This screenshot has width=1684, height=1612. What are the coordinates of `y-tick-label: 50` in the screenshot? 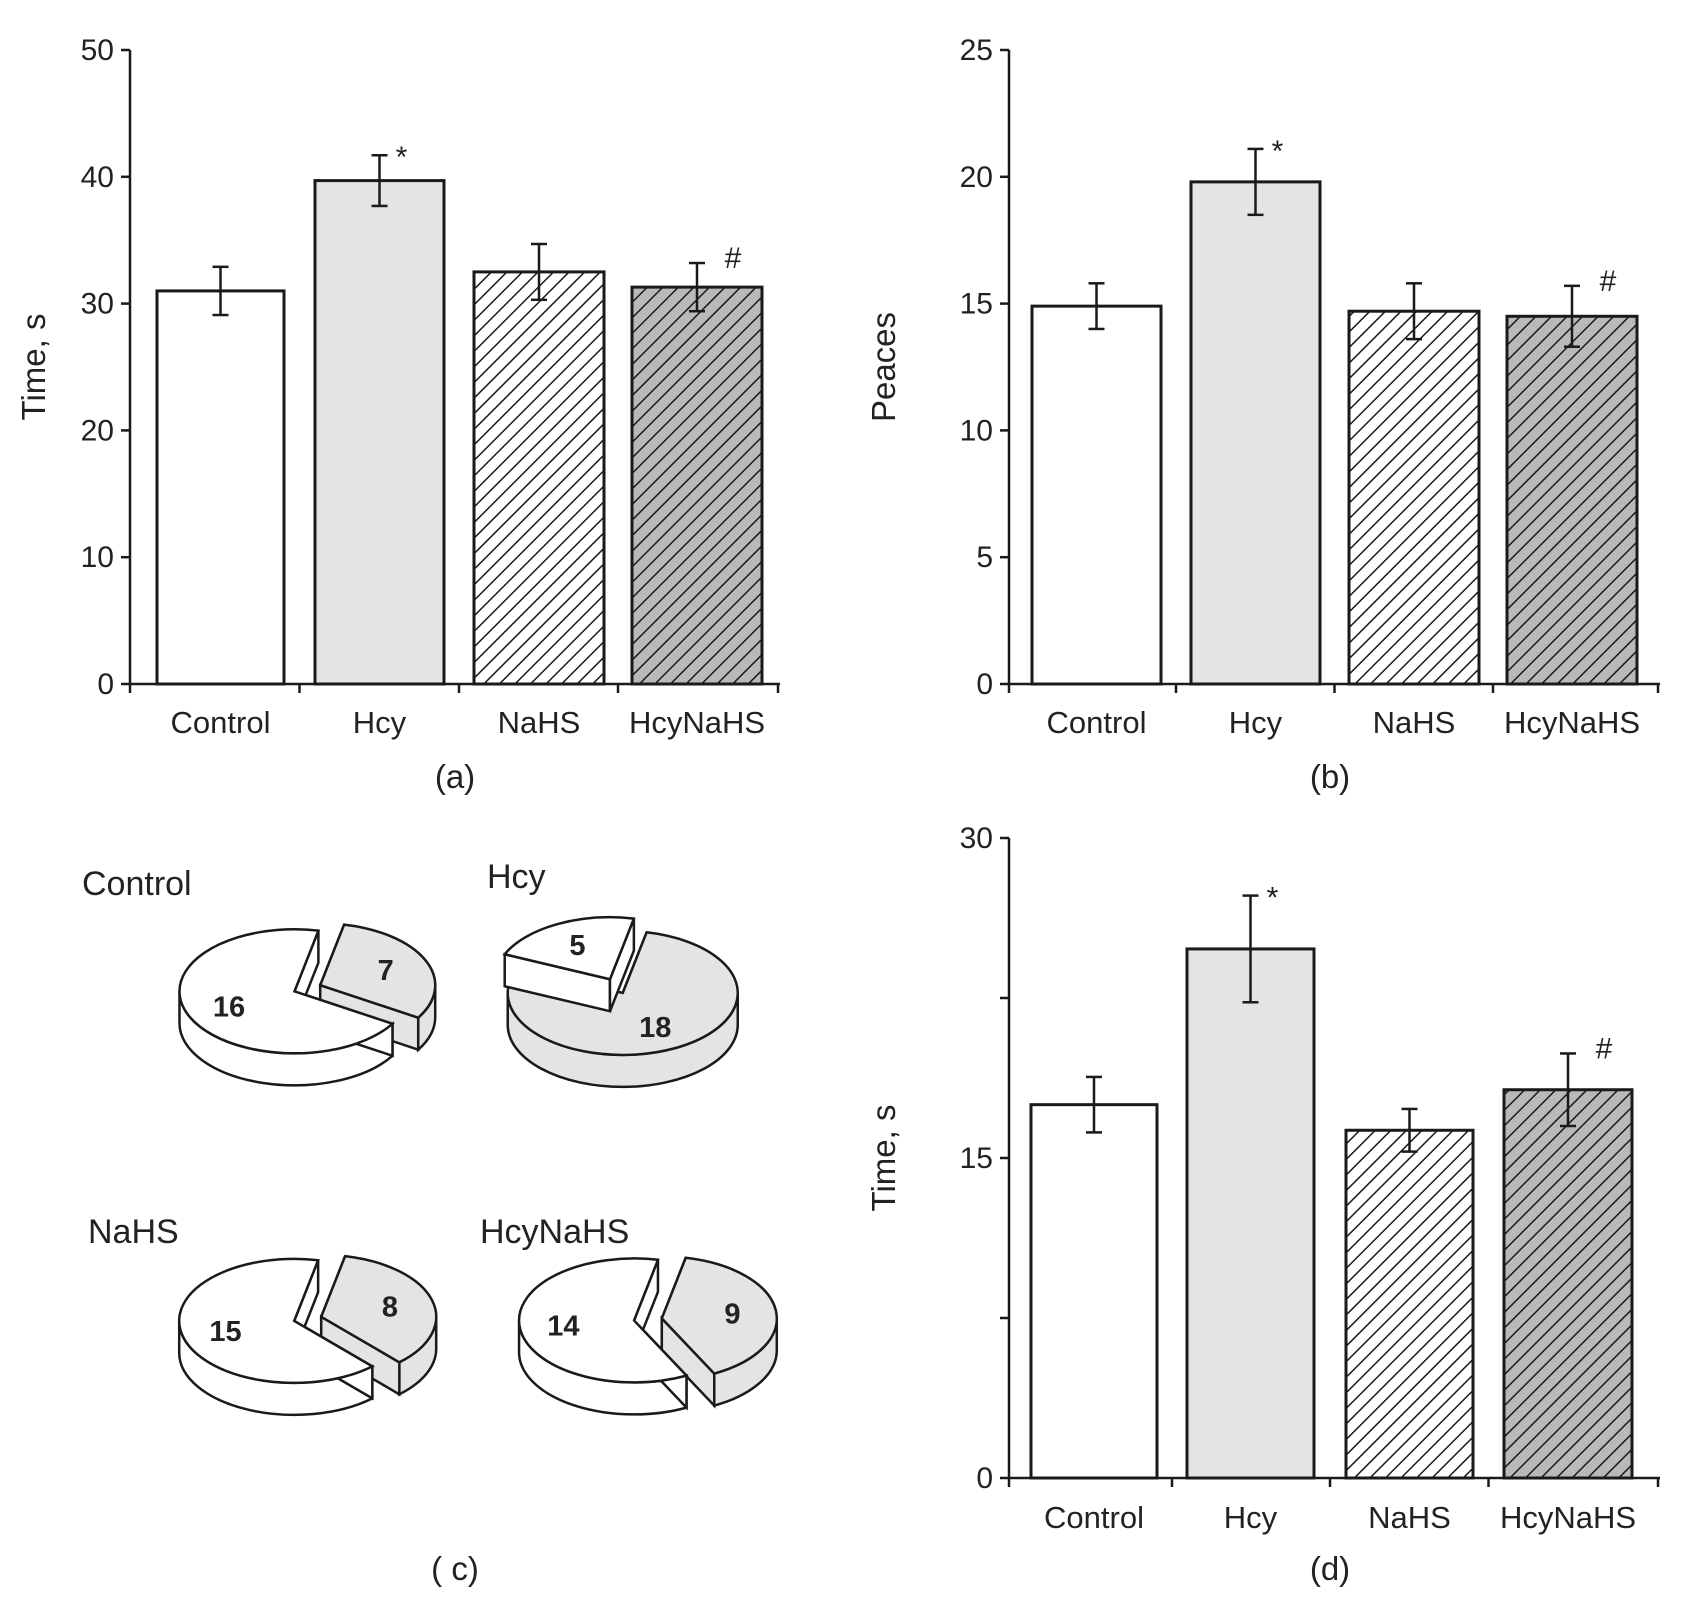 It's located at (97, 50).